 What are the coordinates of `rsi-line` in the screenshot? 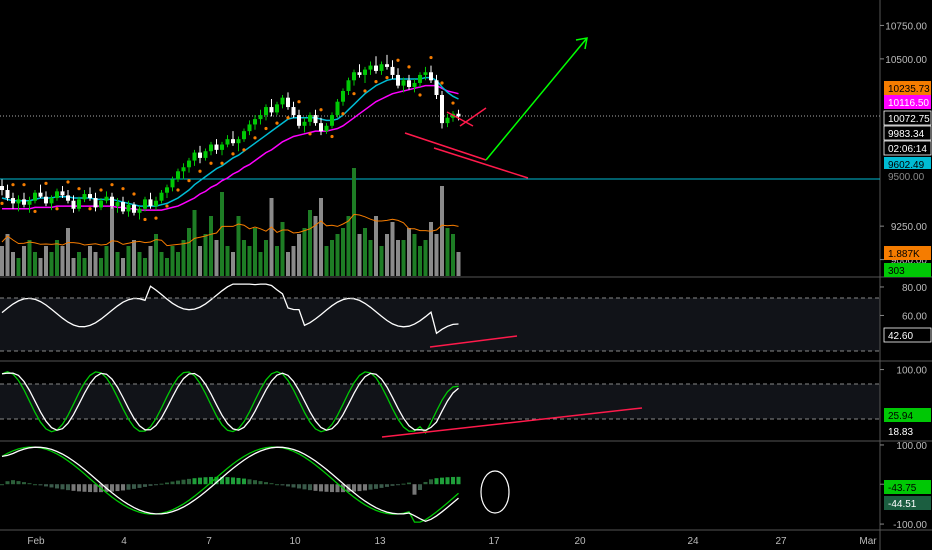 It's located at (230, 309).